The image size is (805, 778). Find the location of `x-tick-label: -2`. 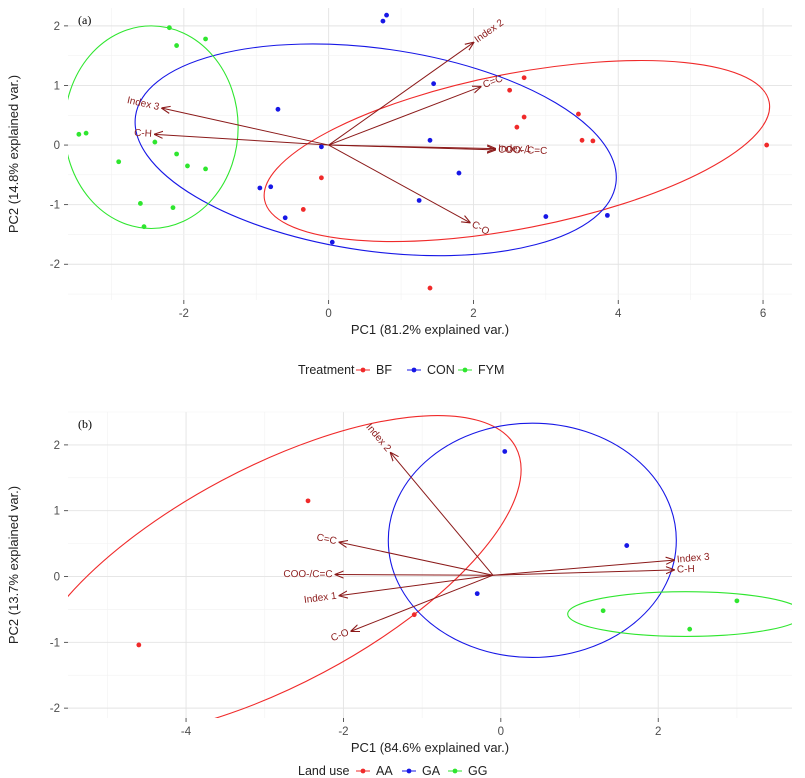

x-tick-label: -2 is located at coordinates (343, 732).